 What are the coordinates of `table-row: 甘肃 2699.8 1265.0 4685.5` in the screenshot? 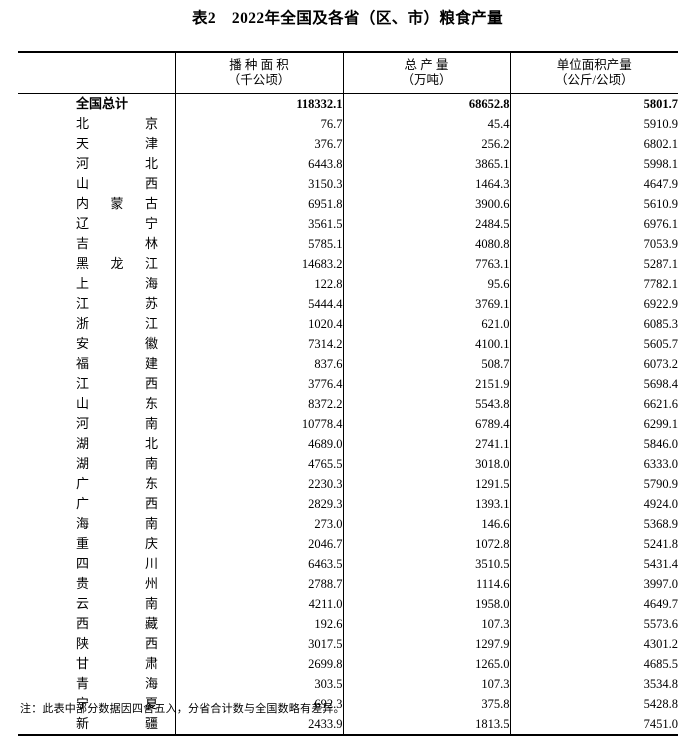 It's located at (348, 664).